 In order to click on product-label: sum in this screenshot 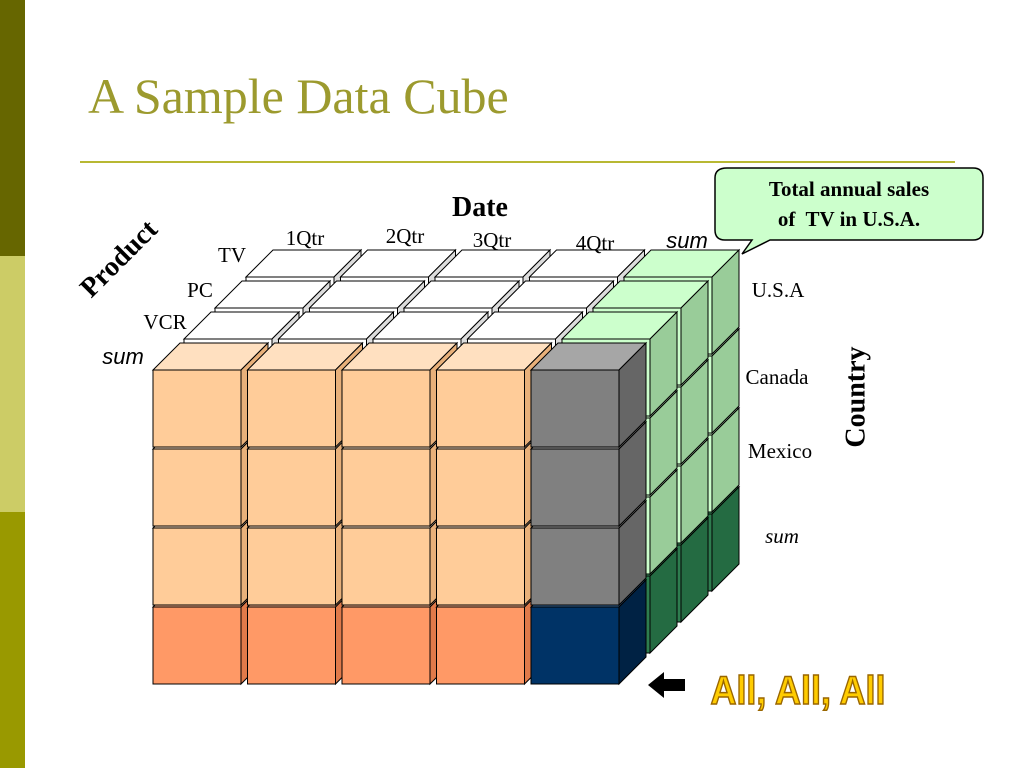, I will do `click(123, 356)`.